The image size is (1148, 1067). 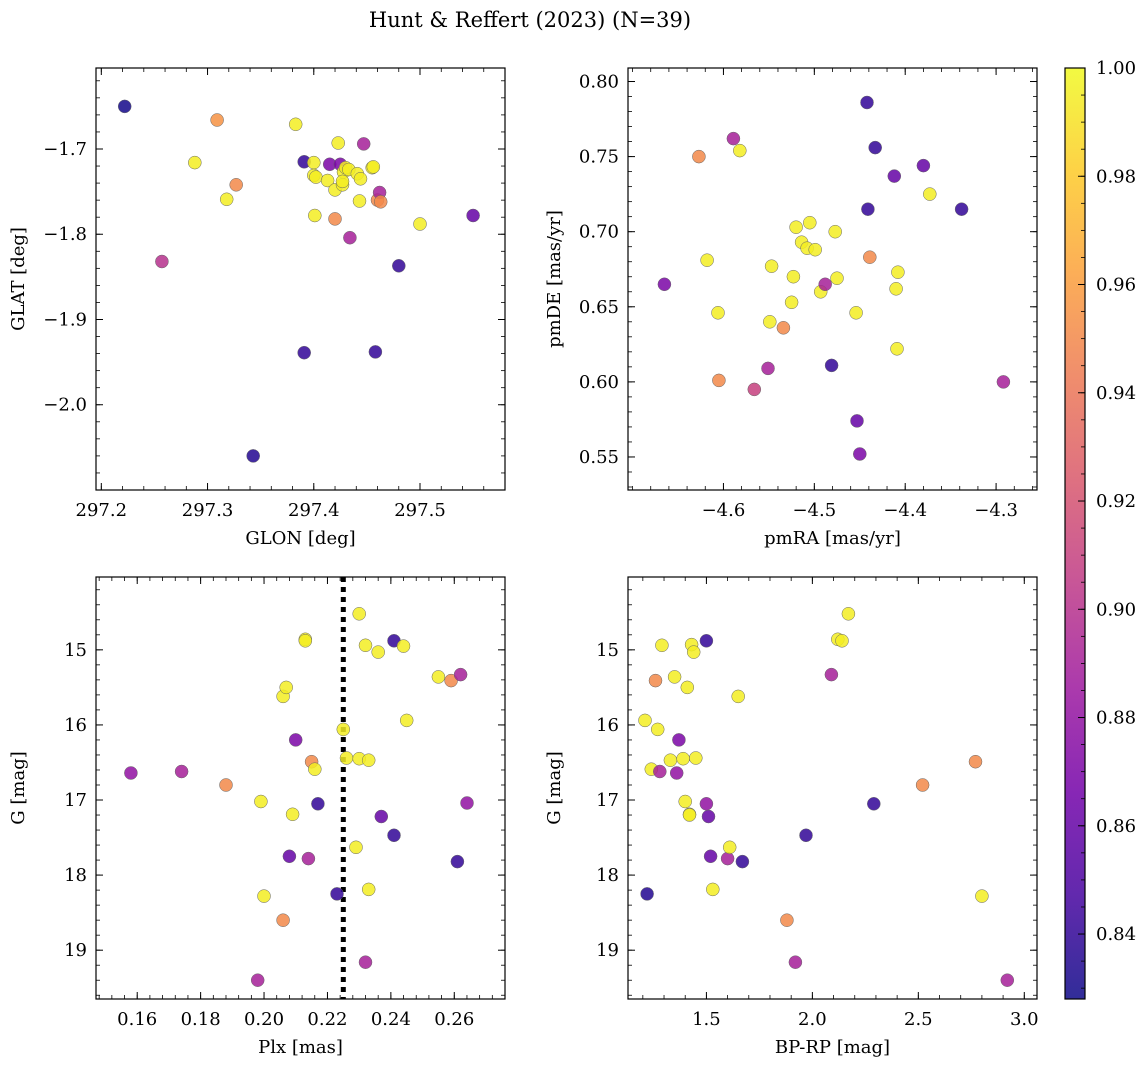 I want to click on y-tick-label: 0.65, so click(x=599, y=307).